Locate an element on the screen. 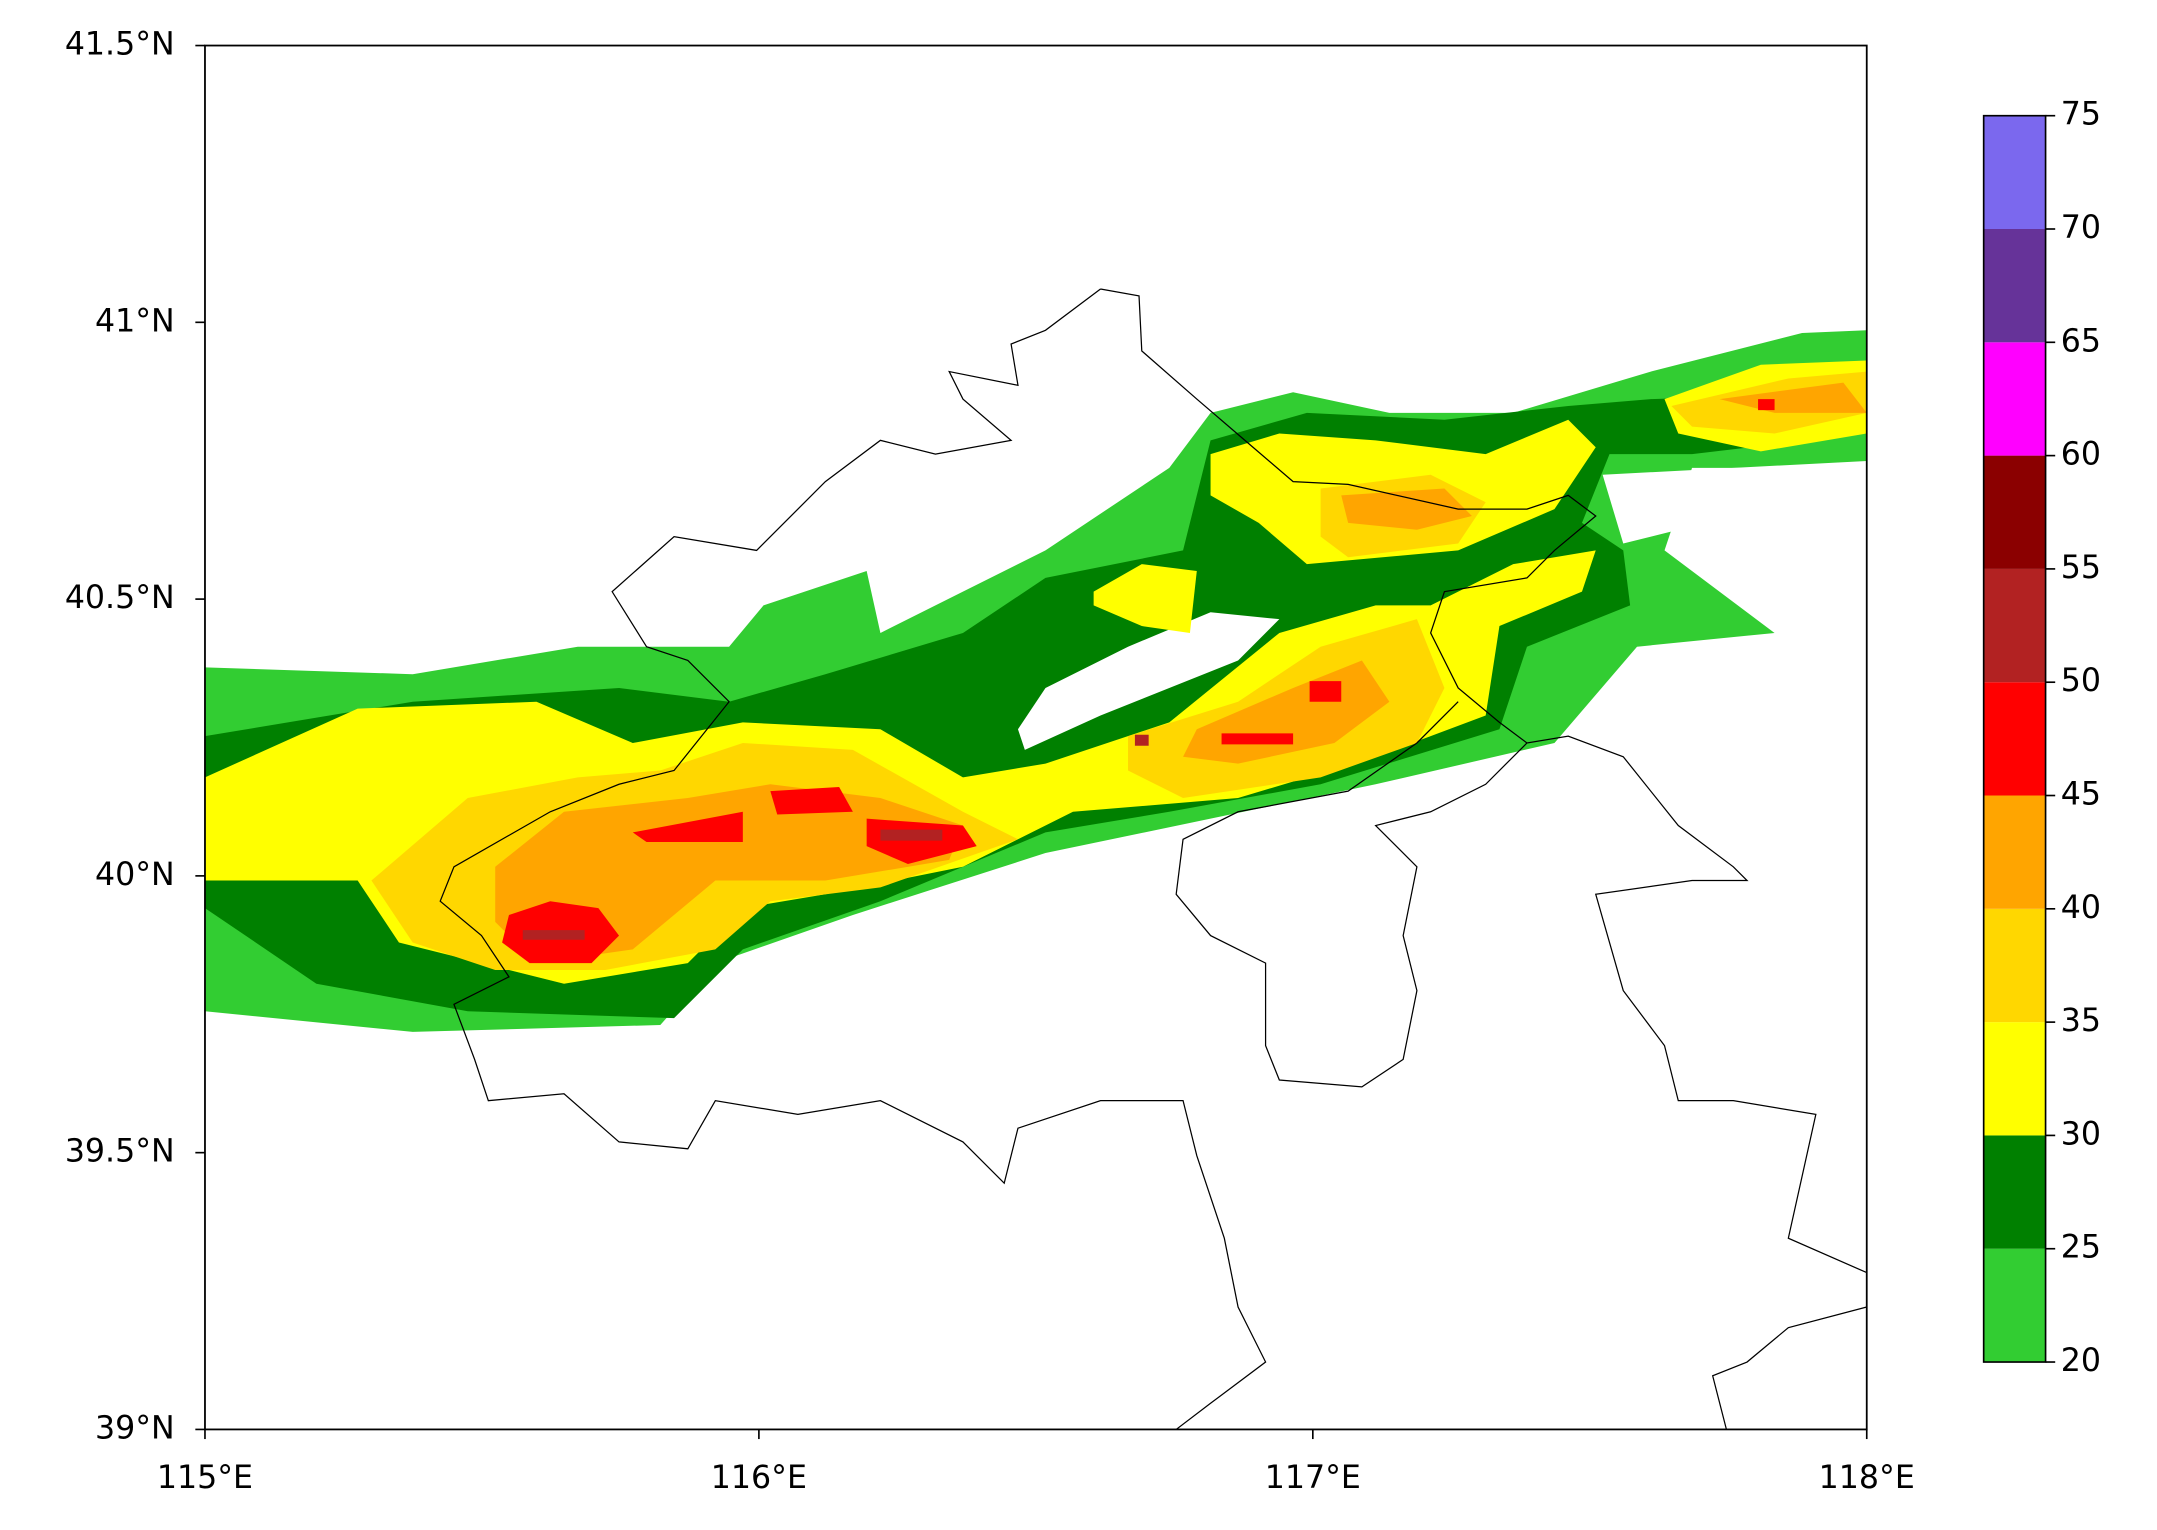 This screenshot has width=2157, height=1530. colorbar-tick-label: 40 is located at coordinates (2081, 908).